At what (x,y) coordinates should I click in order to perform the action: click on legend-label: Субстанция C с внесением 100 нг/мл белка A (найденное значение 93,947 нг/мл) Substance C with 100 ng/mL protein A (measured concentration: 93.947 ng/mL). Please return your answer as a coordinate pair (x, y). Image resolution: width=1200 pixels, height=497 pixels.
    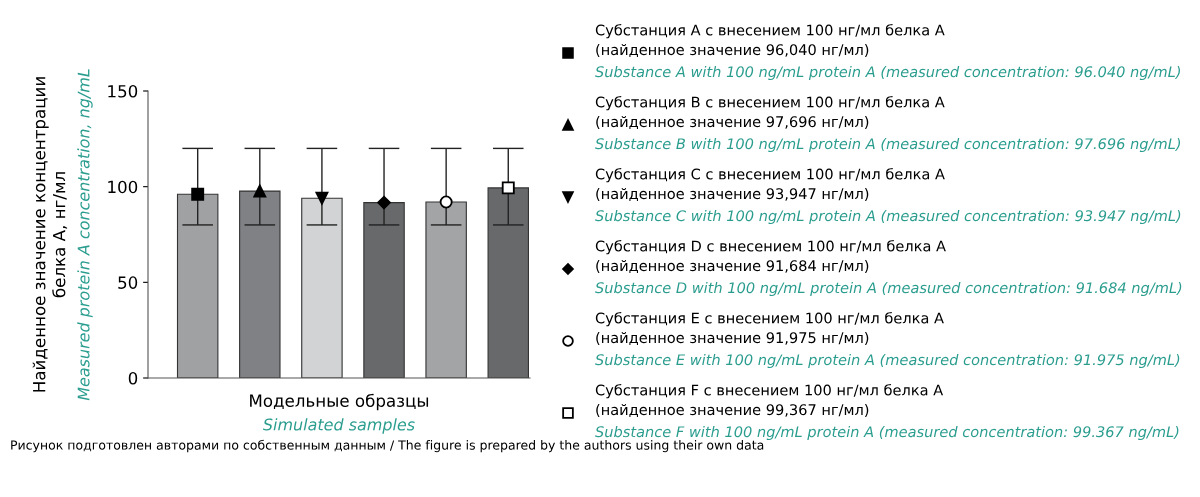
    Looking at the image, I should click on (888, 196).